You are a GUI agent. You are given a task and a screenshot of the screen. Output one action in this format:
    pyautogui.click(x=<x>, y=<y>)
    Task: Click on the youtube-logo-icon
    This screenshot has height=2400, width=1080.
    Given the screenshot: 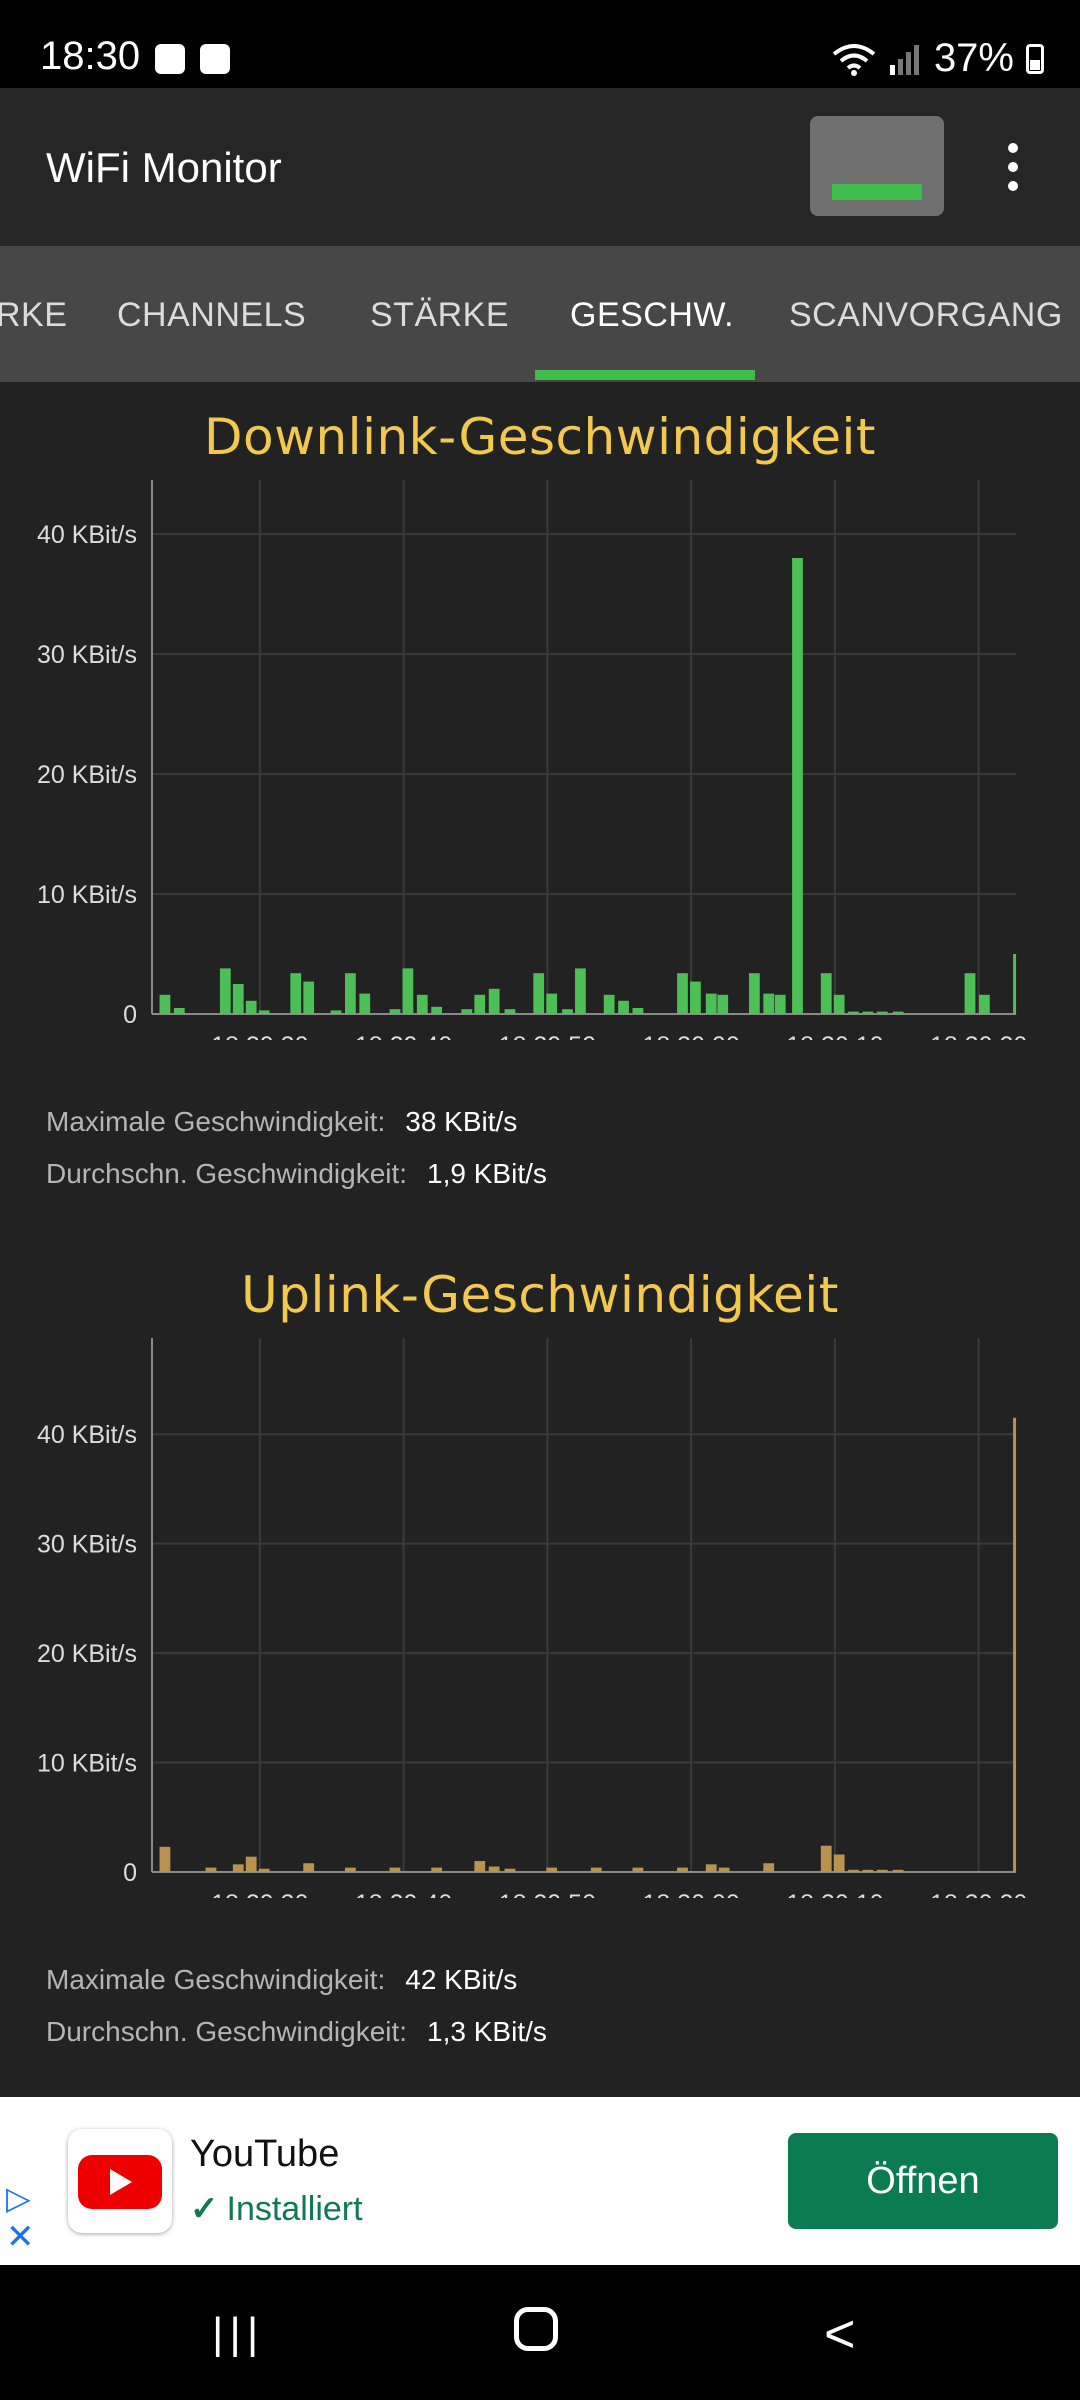 What is the action you would take?
    pyautogui.click(x=120, y=2181)
    